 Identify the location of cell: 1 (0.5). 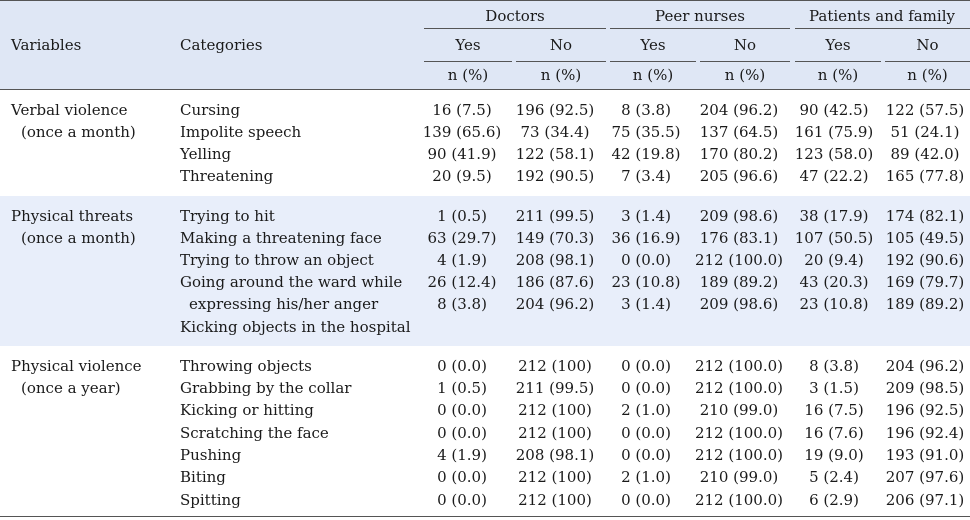
(462, 388).